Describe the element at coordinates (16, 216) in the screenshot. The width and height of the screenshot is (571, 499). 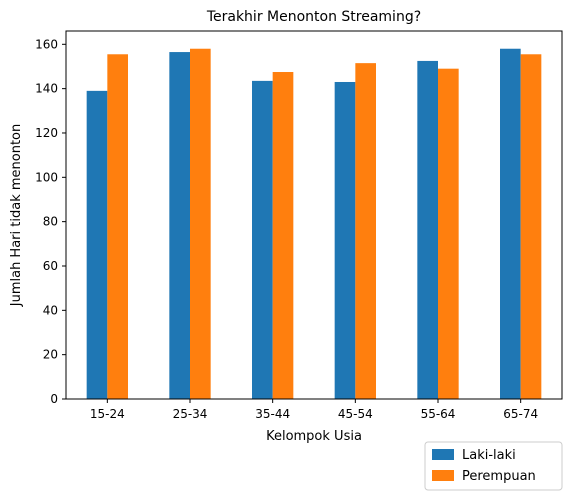
I see `y-axis-label: Jumlah Hari tidak menonton` at that location.